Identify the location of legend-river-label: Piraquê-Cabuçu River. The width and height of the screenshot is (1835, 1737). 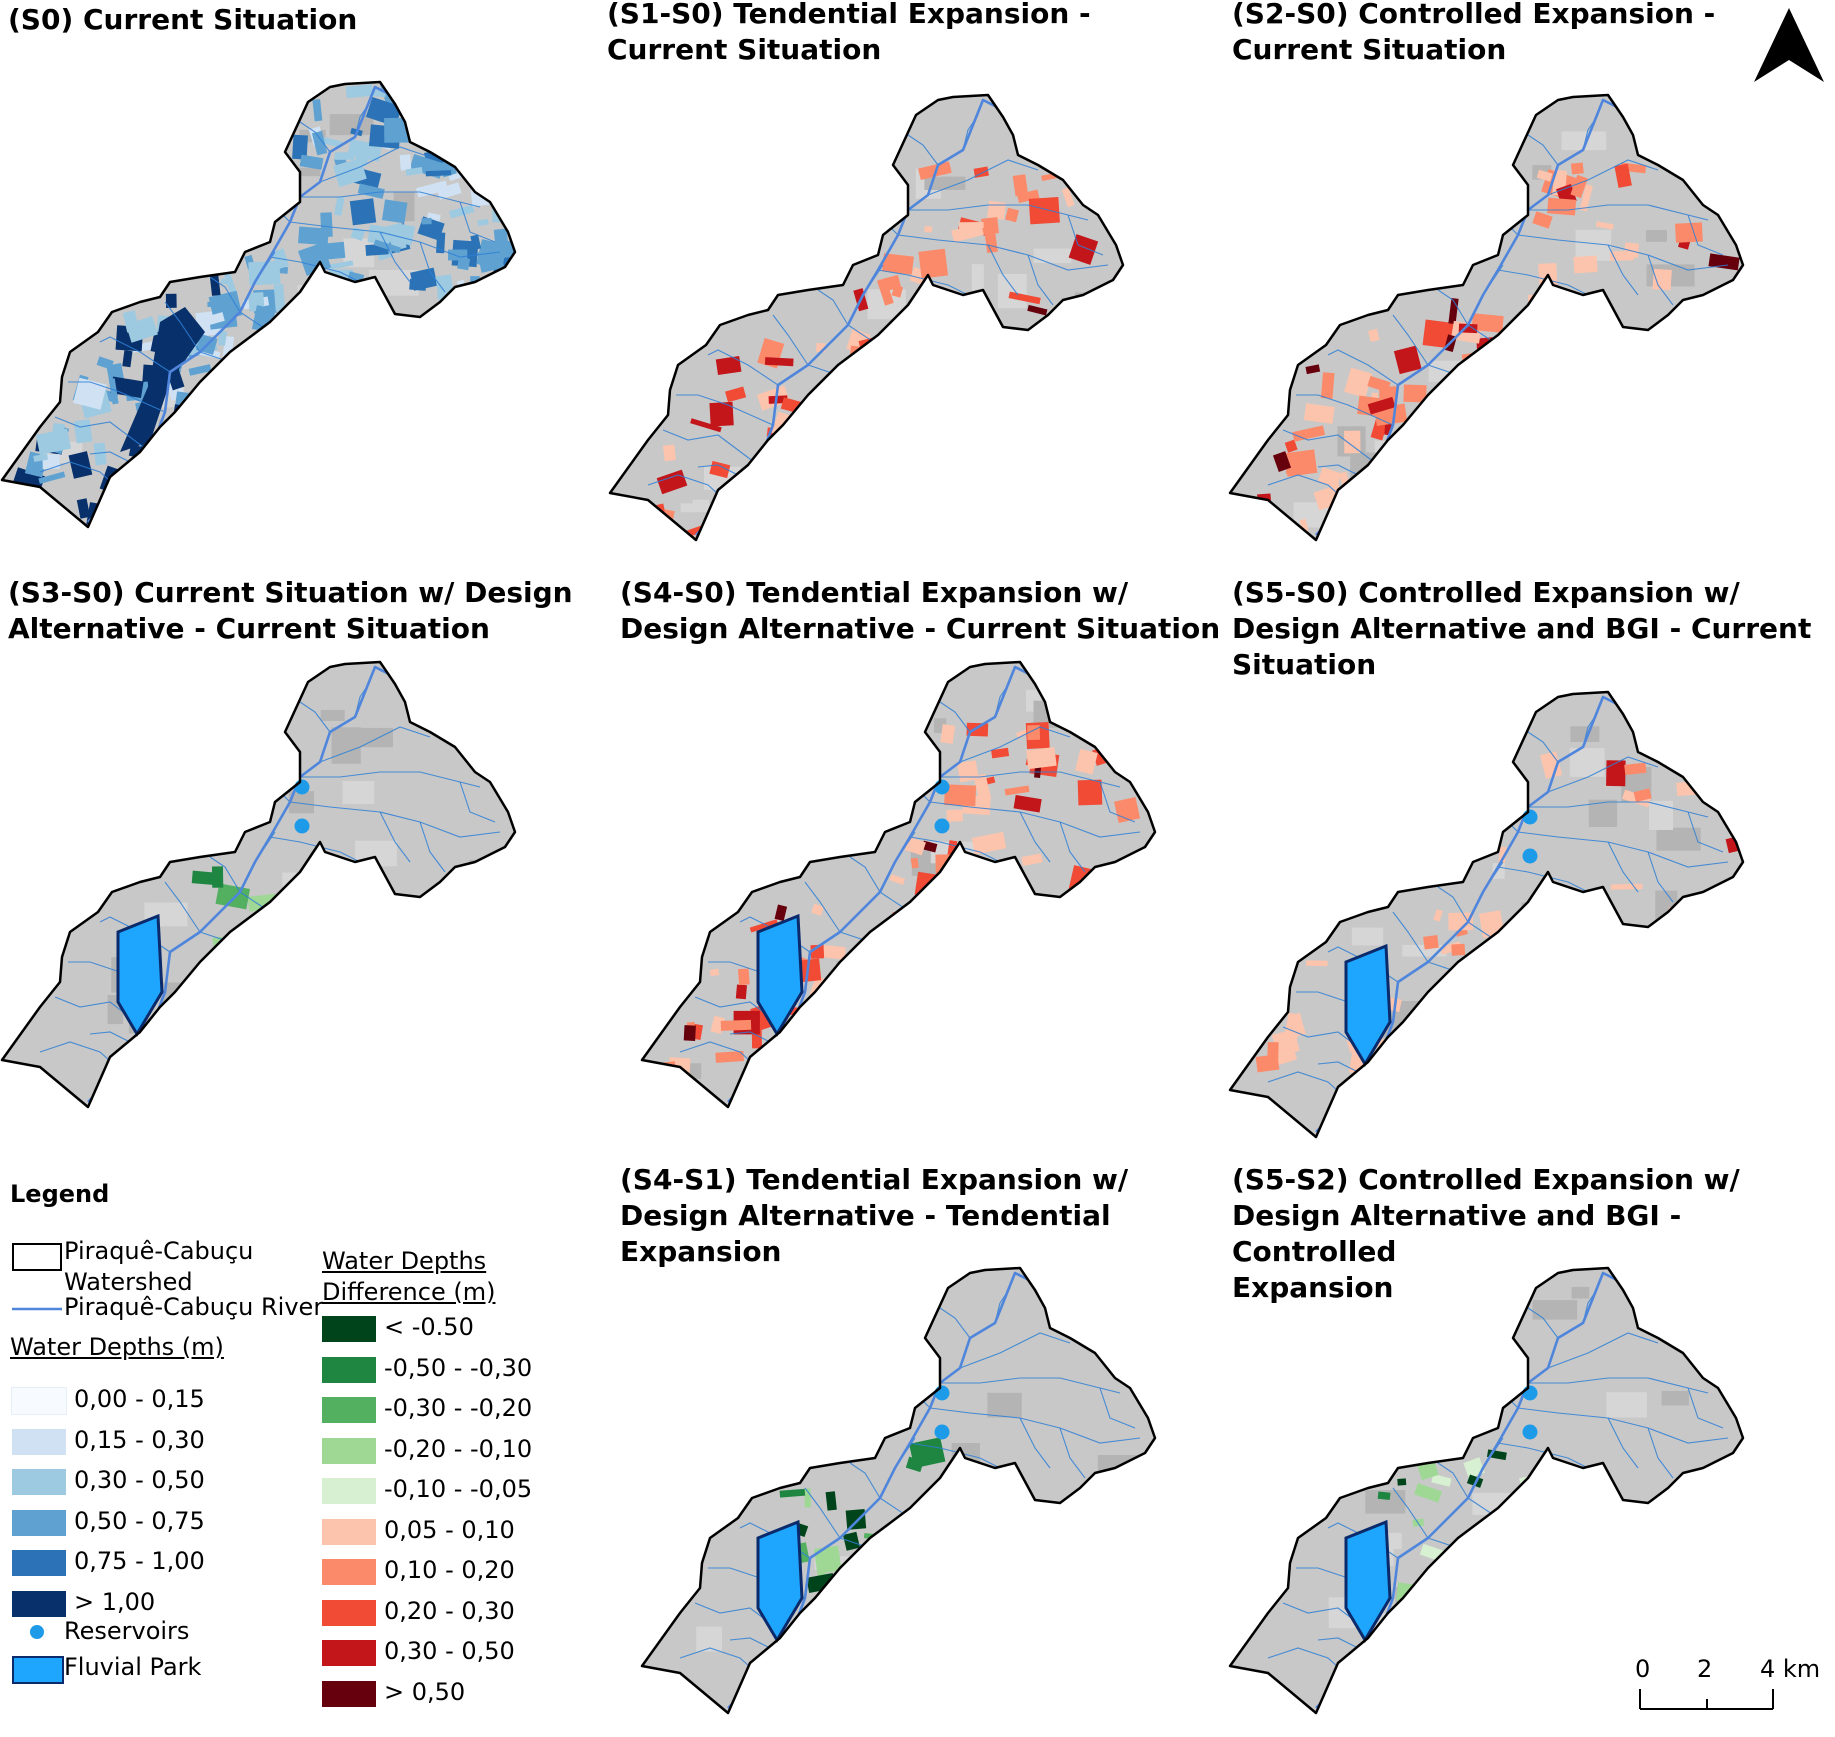
(194, 1307).